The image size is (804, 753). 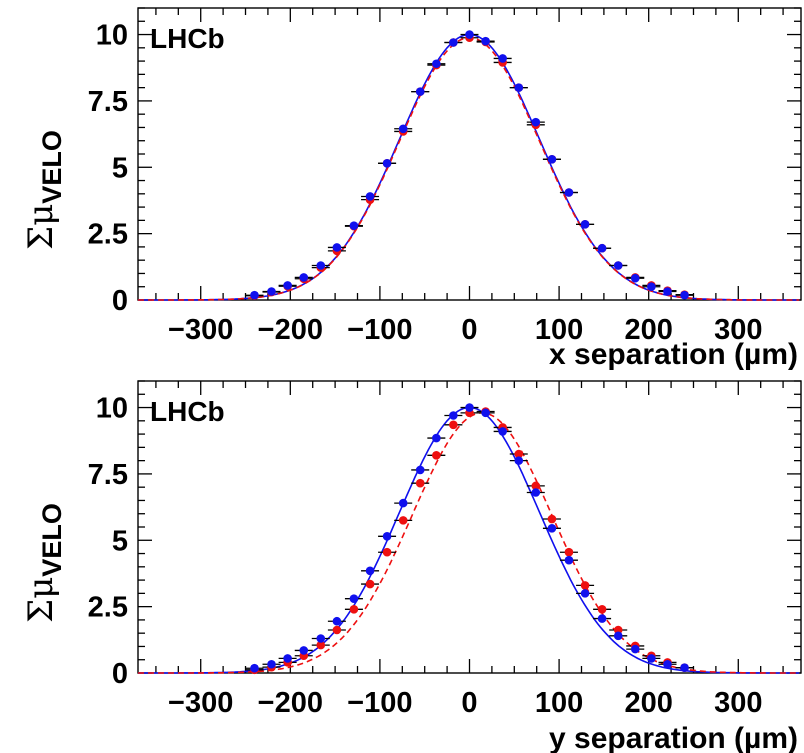 I want to click on x-panel-x-axis-title: x separation (µm), so click(x=673, y=354).